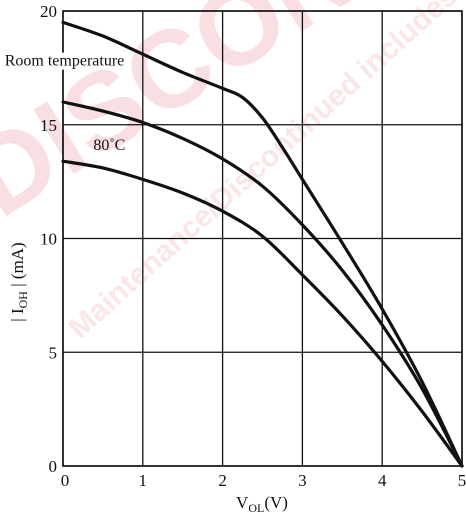 The width and height of the screenshot is (466, 518). What do you see at coordinates (53, 352) in the screenshot?
I see `y-tick-label: 5` at bounding box center [53, 352].